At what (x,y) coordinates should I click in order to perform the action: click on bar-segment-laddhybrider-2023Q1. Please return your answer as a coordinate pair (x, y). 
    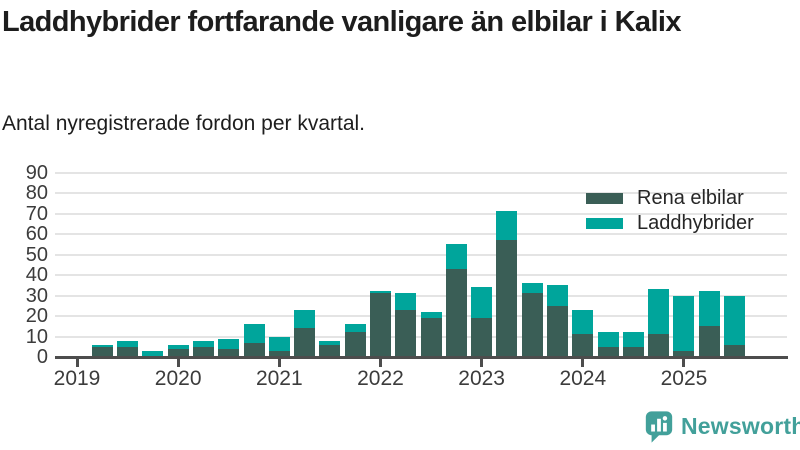
    Looking at the image, I should click on (482, 303).